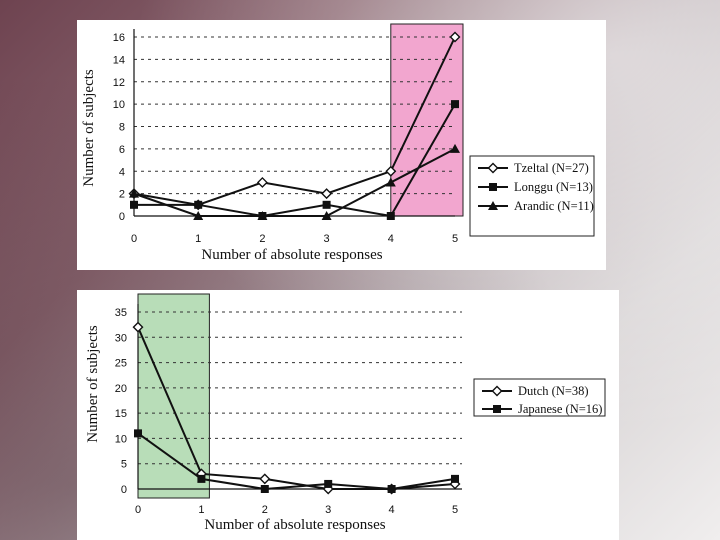 The height and width of the screenshot is (540, 720). What do you see at coordinates (553, 187) in the screenshot?
I see `legend-label: Longgu (N=13)` at bounding box center [553, 187].